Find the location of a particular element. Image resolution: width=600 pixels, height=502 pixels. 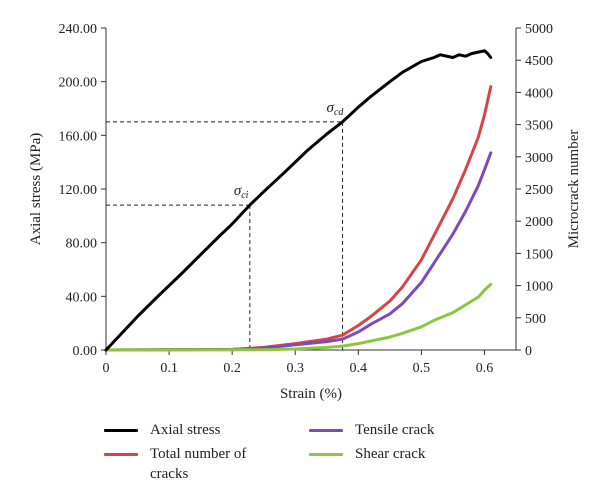

y-left-tick-label: 120.00 is located at coordinates (78, 190).